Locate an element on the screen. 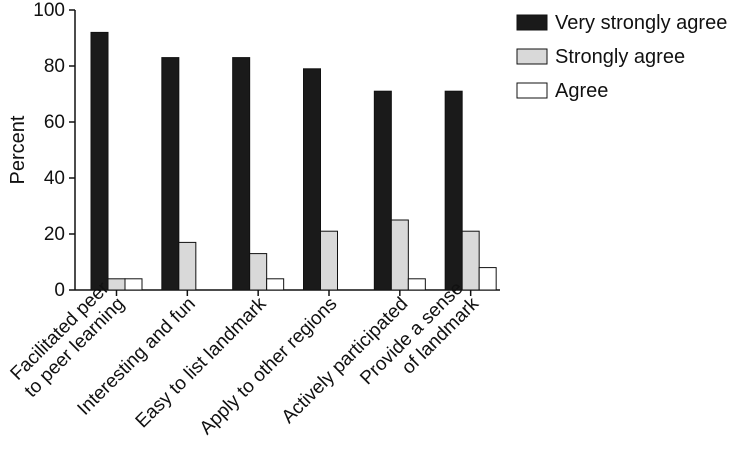 The width and height of the screenshot is (750, 468). legend: Very strongly agree Strongly agree Agree is located at coordinates (621, 57).